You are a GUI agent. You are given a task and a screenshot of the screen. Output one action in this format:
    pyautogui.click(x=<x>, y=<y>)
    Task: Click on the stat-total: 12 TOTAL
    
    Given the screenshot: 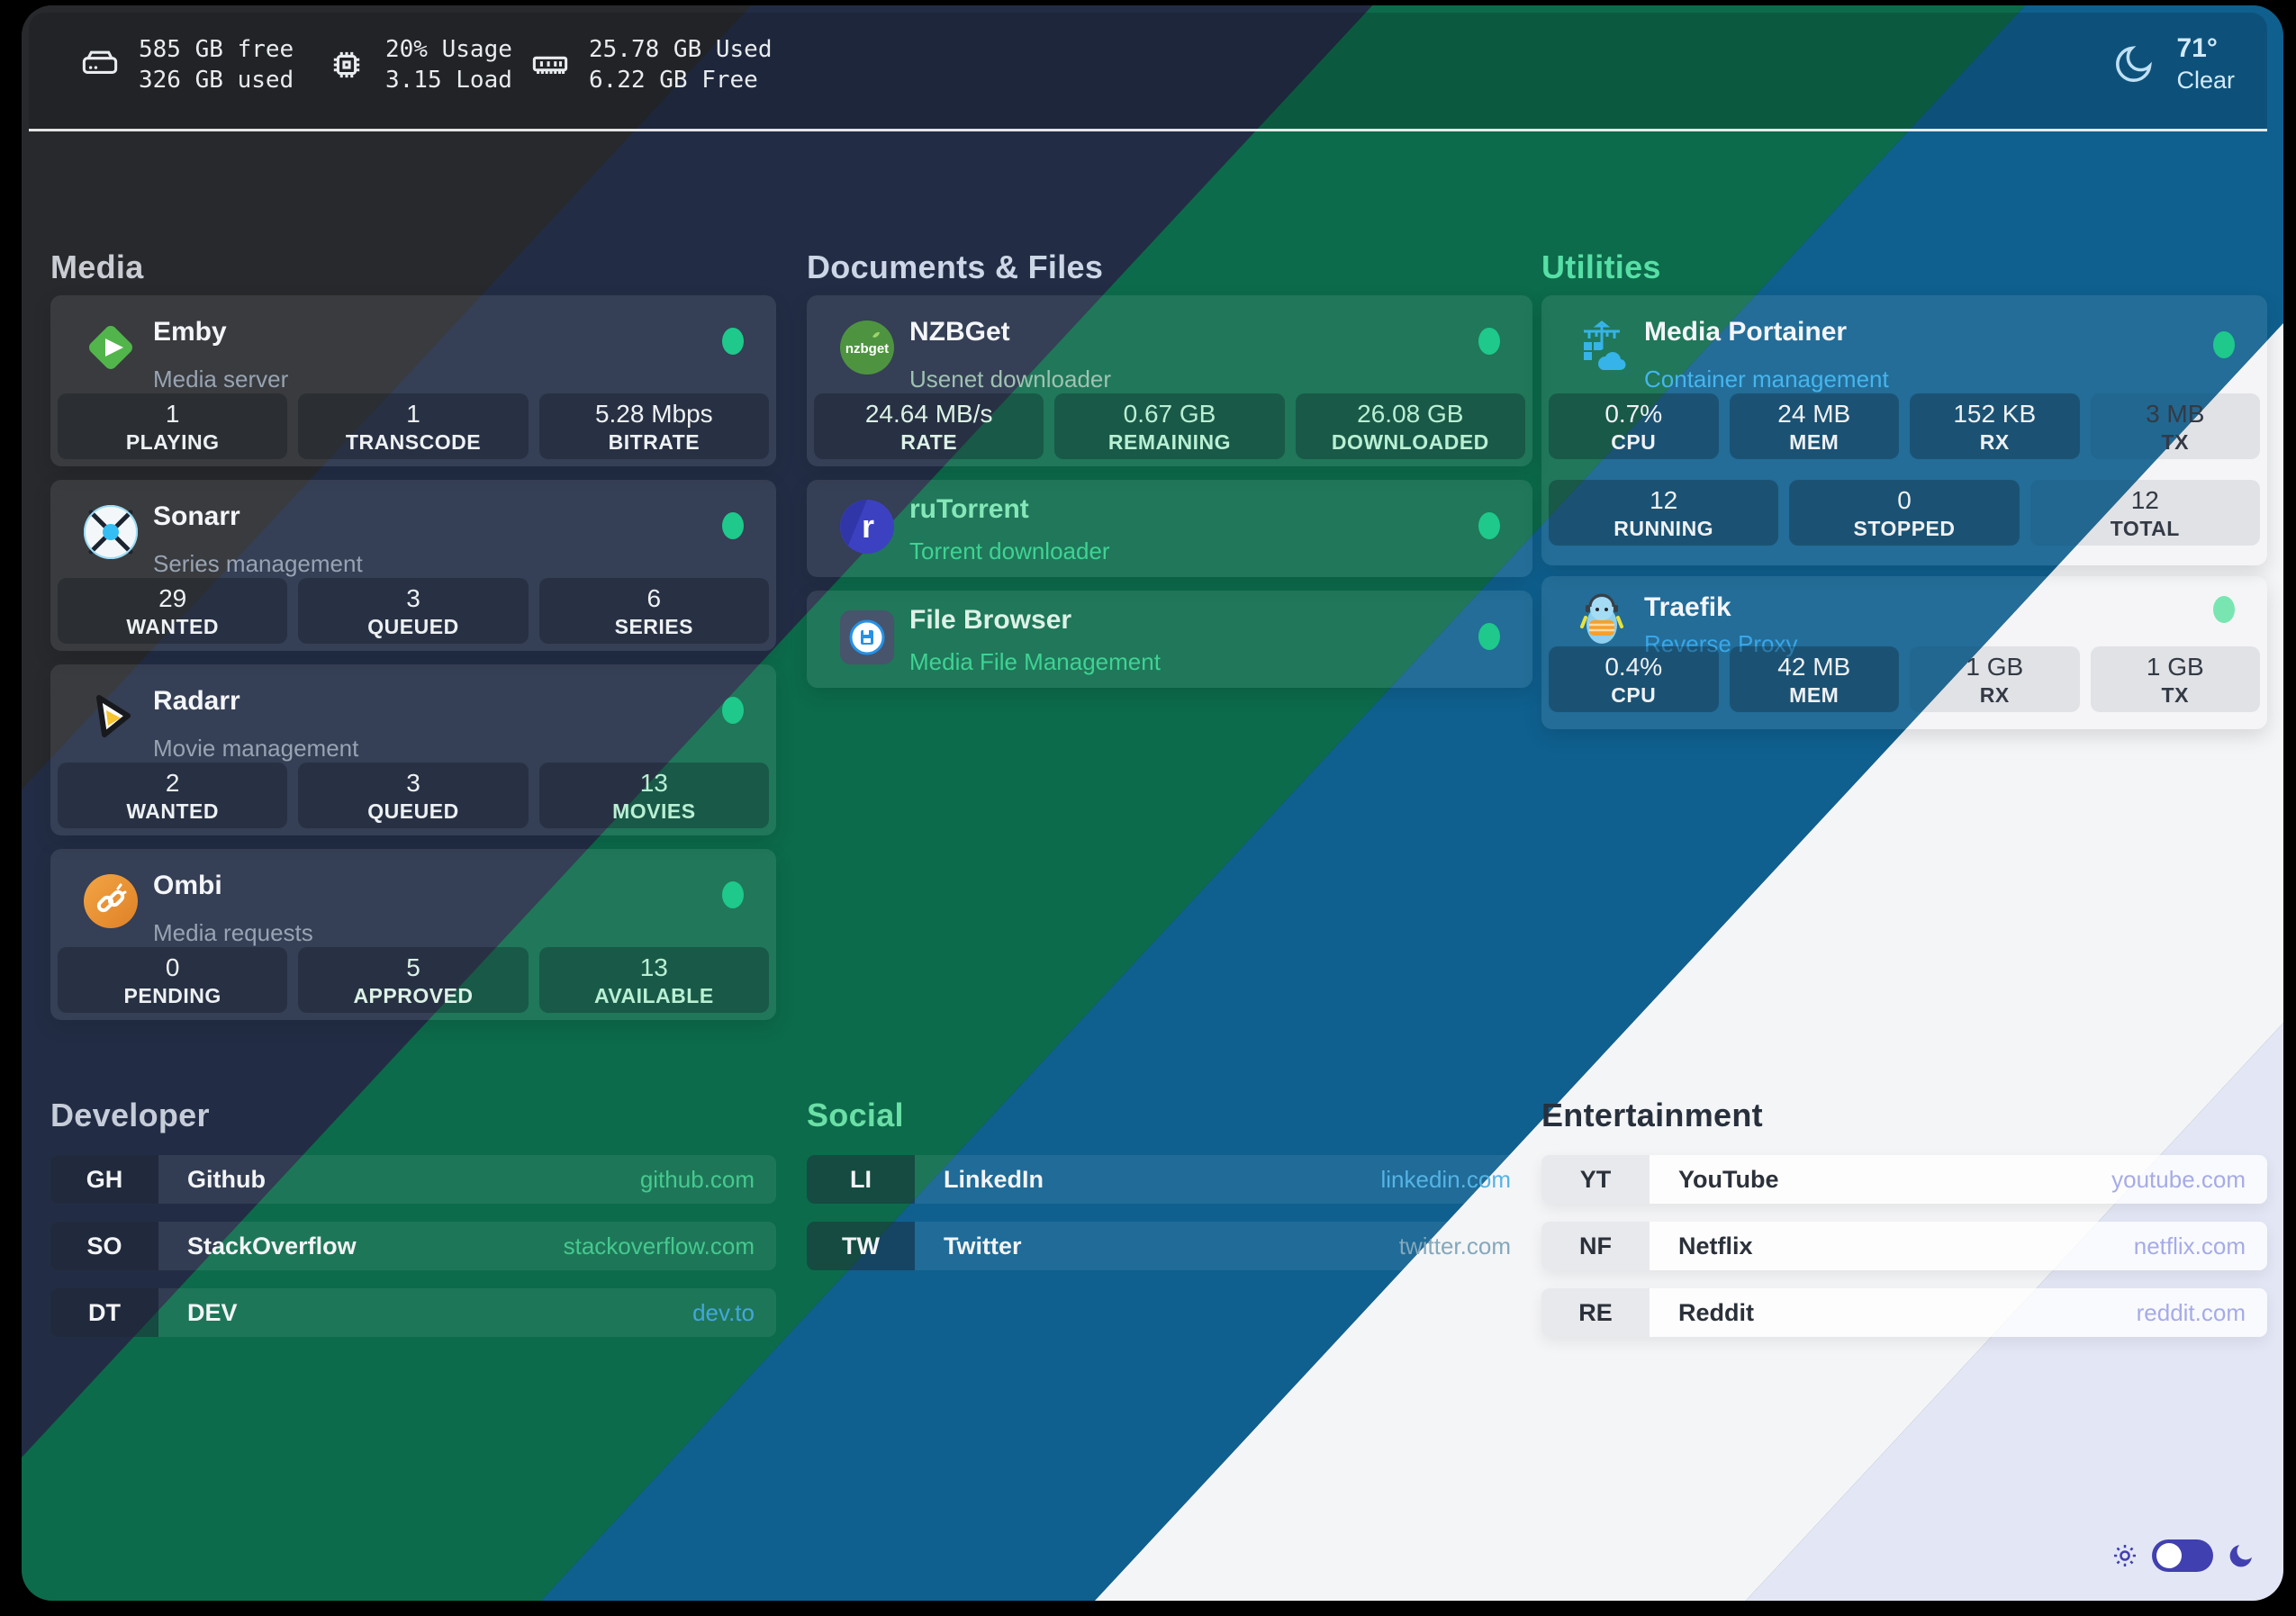 What is the action you would take?
    pyautogui.click(x=2144, y=513)
    